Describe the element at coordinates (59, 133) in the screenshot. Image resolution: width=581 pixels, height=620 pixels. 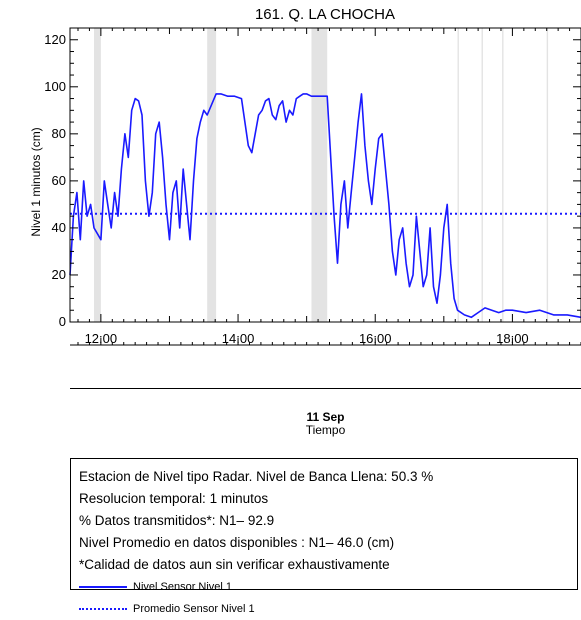
I see `y-tick-label: 80` at that location.